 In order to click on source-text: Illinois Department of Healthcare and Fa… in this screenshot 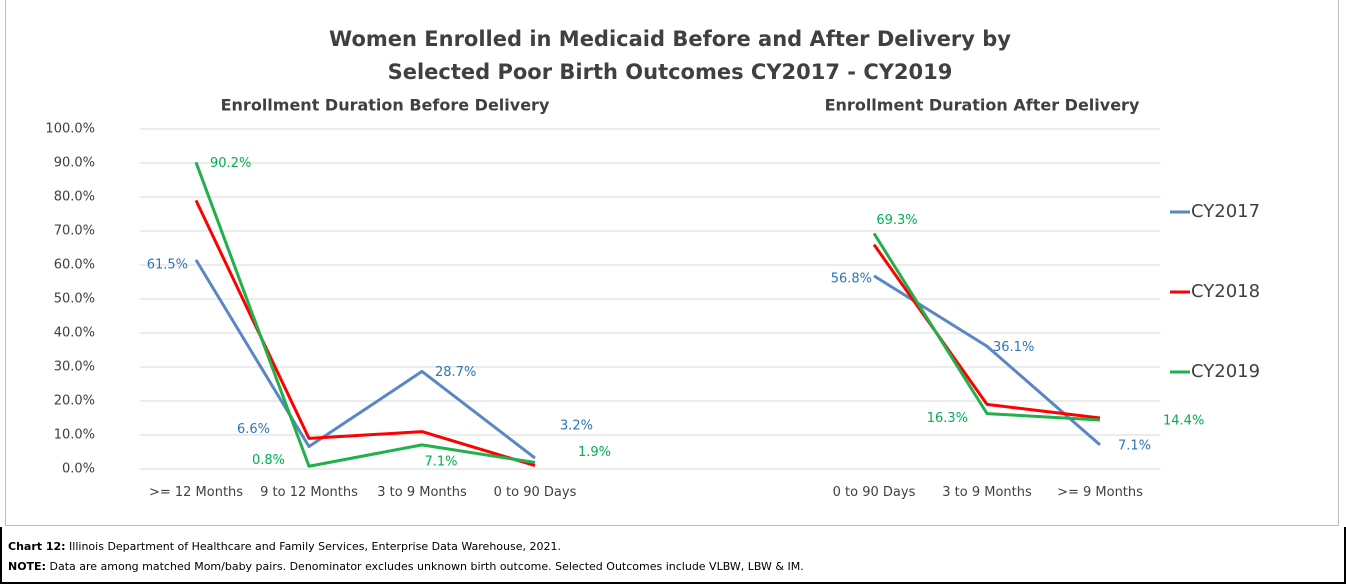, I will do `click(313, 546)`.